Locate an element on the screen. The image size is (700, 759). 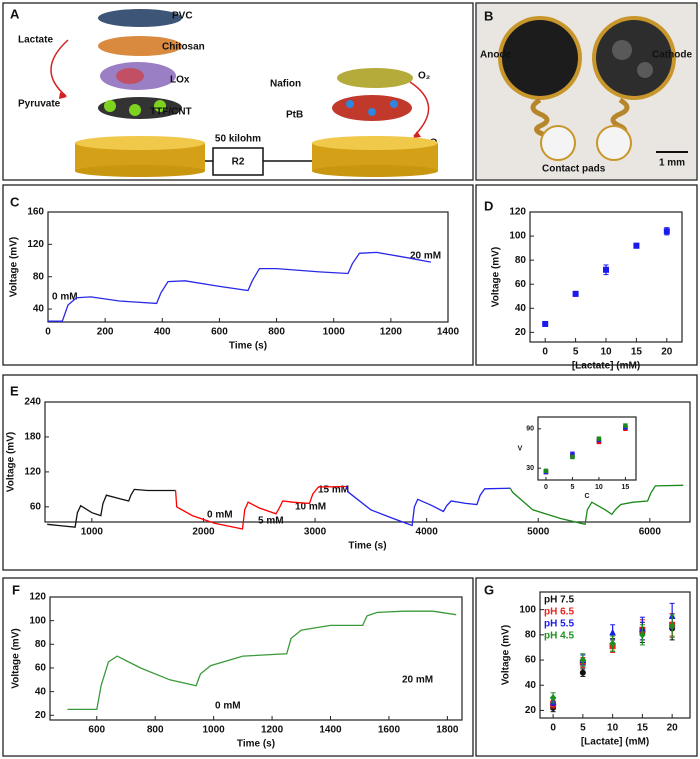
x-axis-title: C is located at coordinates (586, 496).